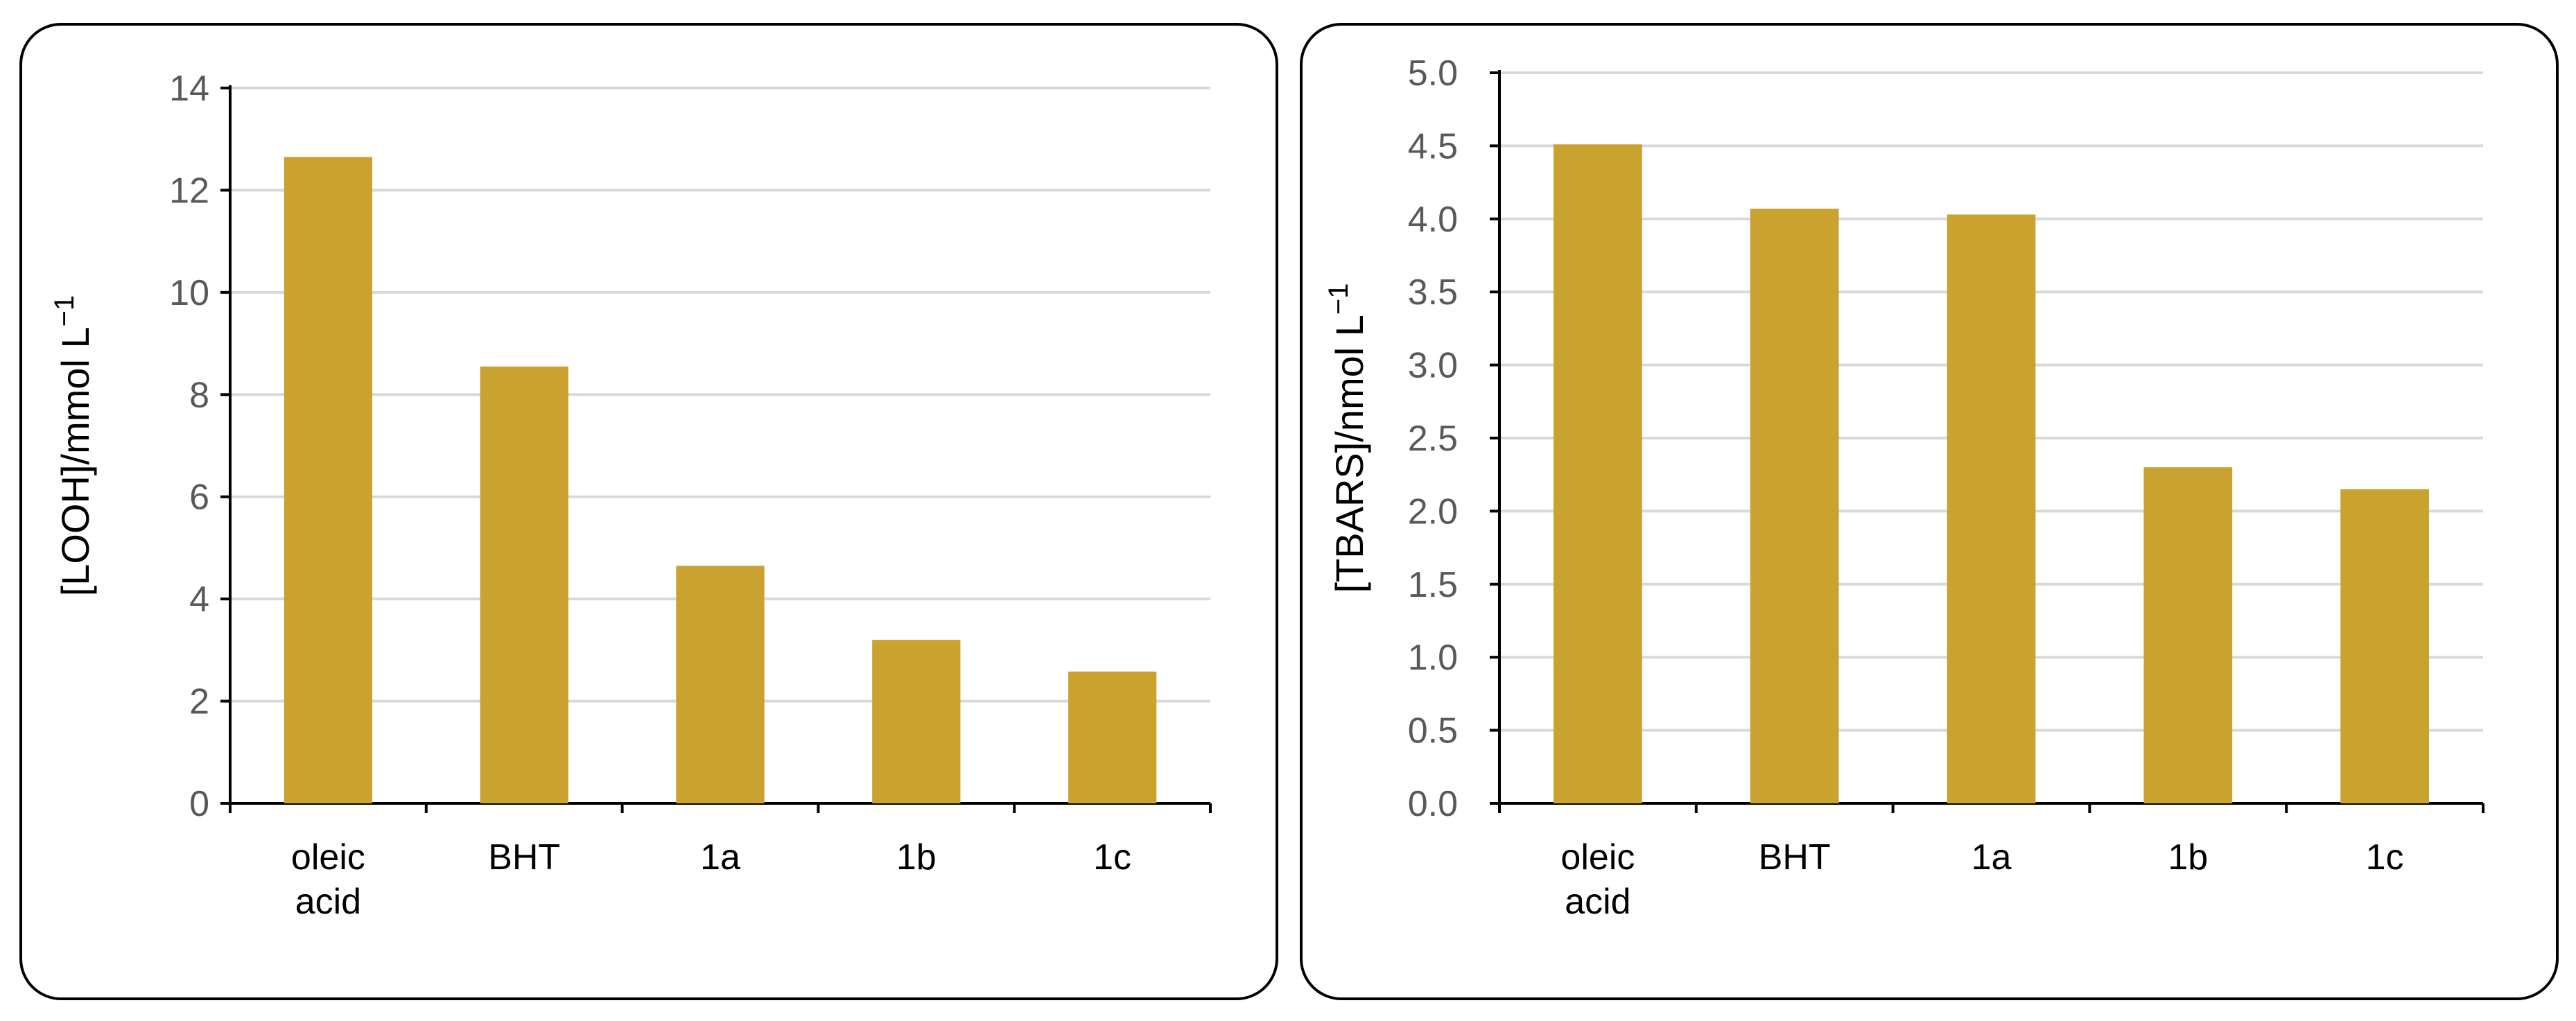  What do you see at coordinates (1433, 146) in the screenshot?
I see `y-tick-label: 4.5` at bounding box center [1433, 146].